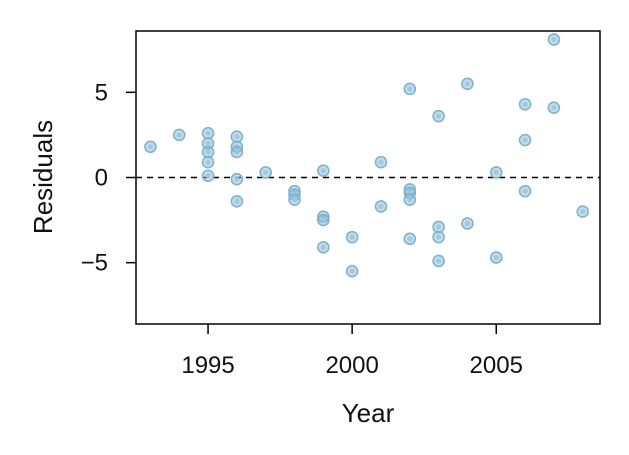 This screenshot has height=455, width=629. What do you see at coordinates (207, 365) in the screenshot?
I see `x-tick-label: 1995` at bounding box center [207, 365].